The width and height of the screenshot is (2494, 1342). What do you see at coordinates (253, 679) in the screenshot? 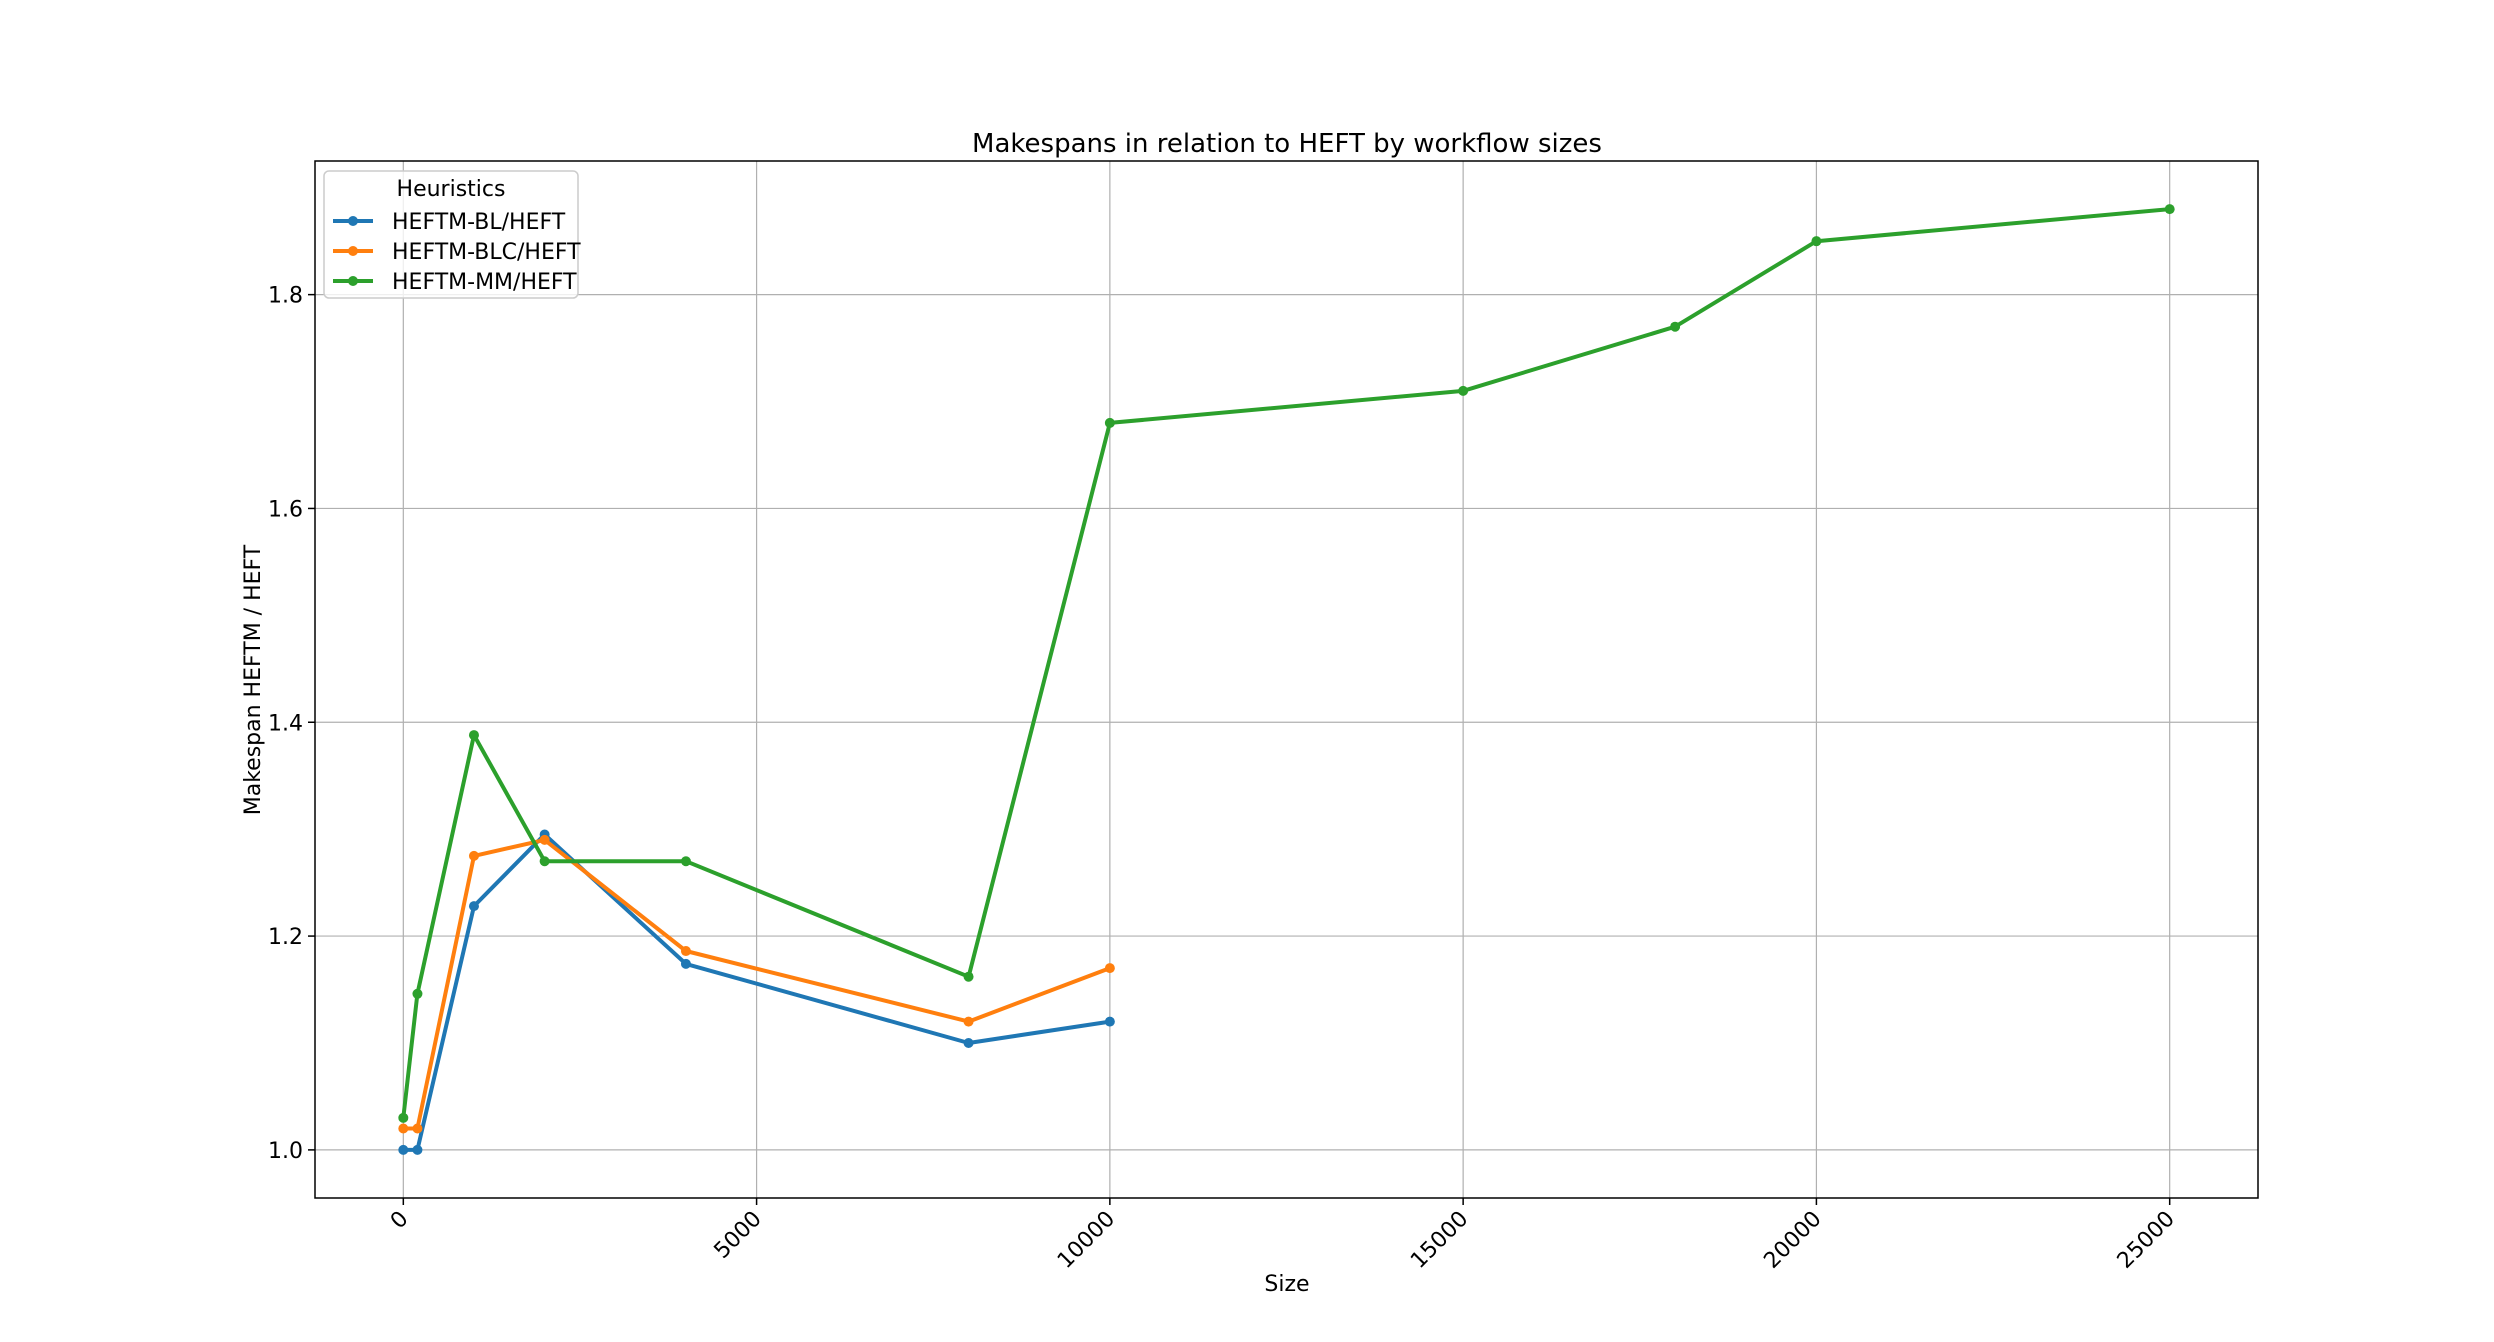
I see `y-axis-label: Makespan HEFTM / HEFT` at bounding box center [253, 679].